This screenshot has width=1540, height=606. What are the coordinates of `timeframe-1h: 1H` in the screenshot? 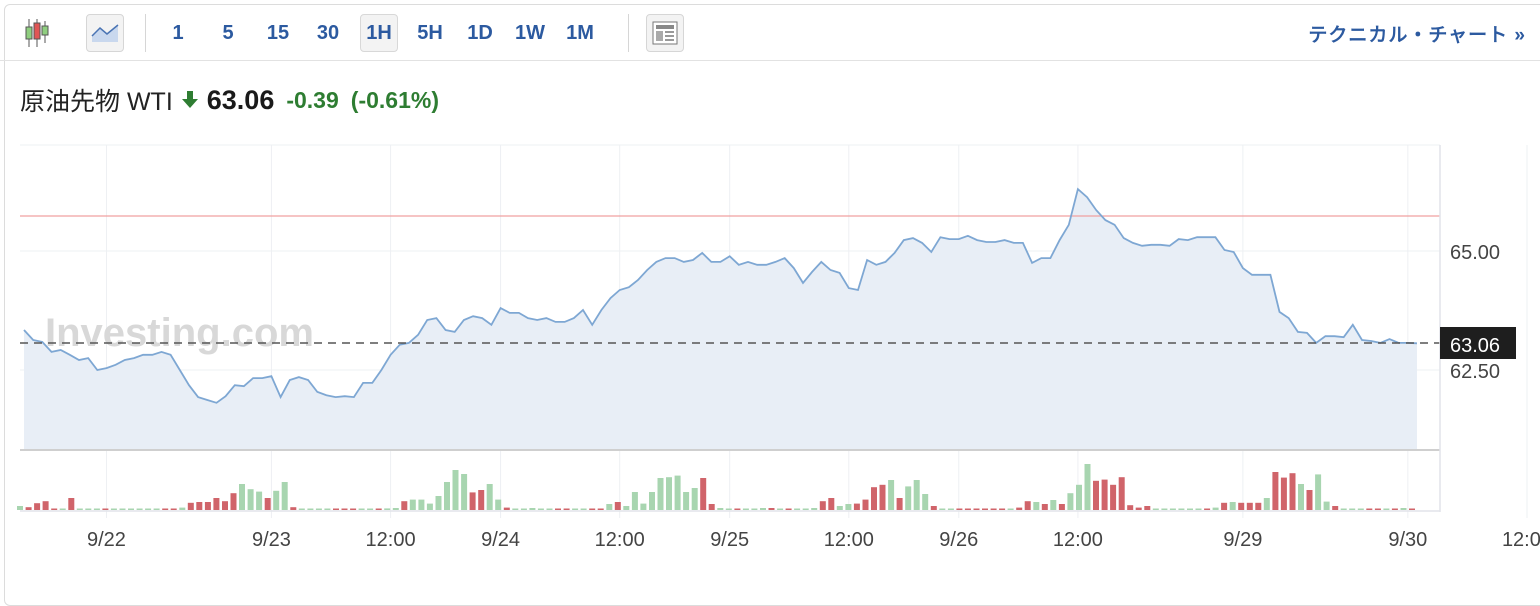 It's located at (379, 33).